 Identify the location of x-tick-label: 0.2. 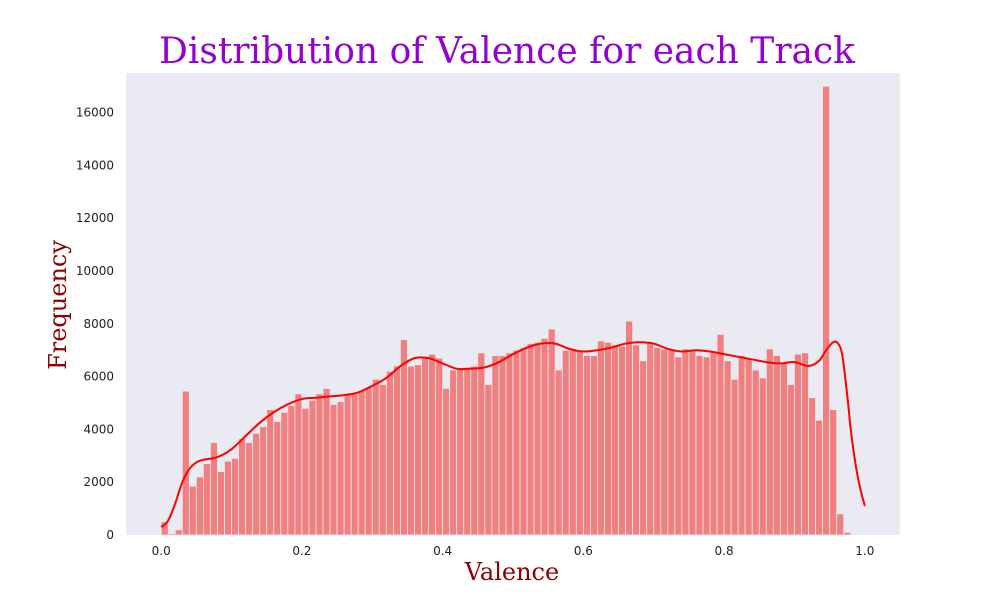
(301, 551).